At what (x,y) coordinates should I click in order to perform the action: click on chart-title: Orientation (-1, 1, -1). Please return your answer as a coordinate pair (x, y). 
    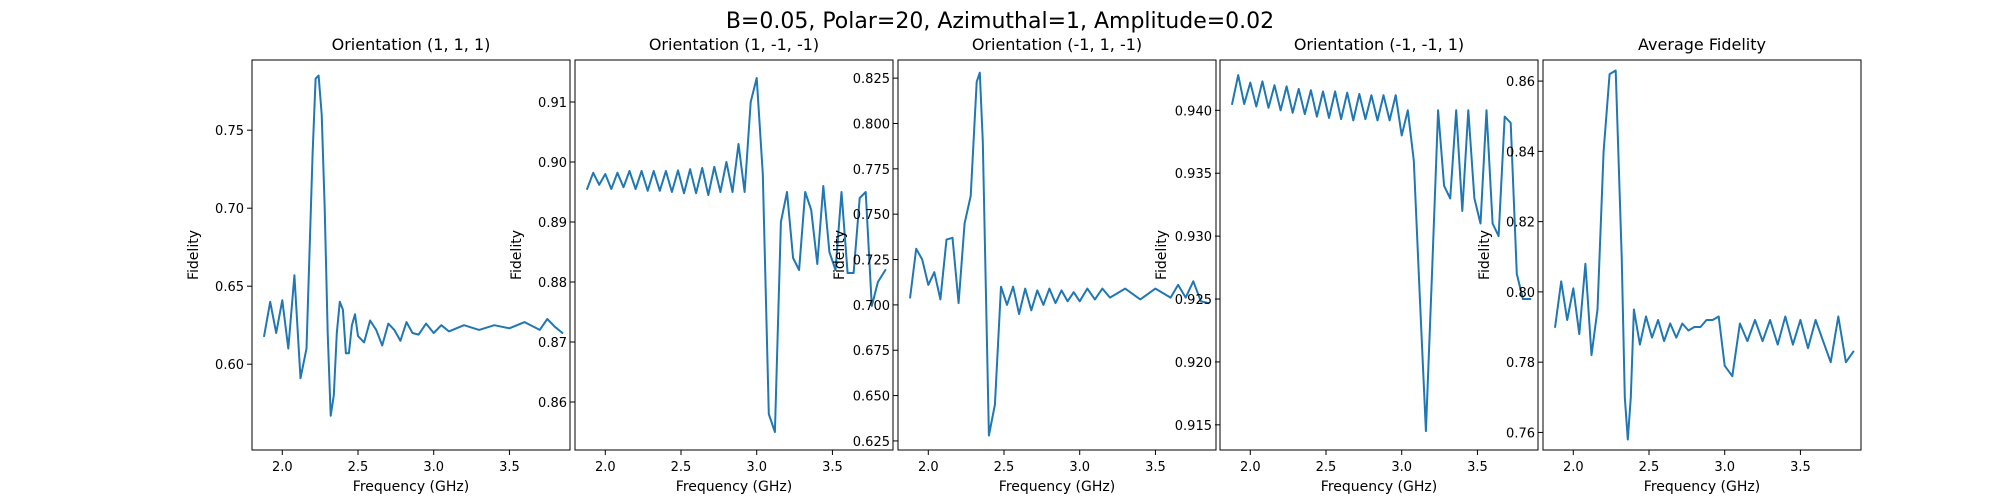
    Looking at the image, I should click on (1057, 44).